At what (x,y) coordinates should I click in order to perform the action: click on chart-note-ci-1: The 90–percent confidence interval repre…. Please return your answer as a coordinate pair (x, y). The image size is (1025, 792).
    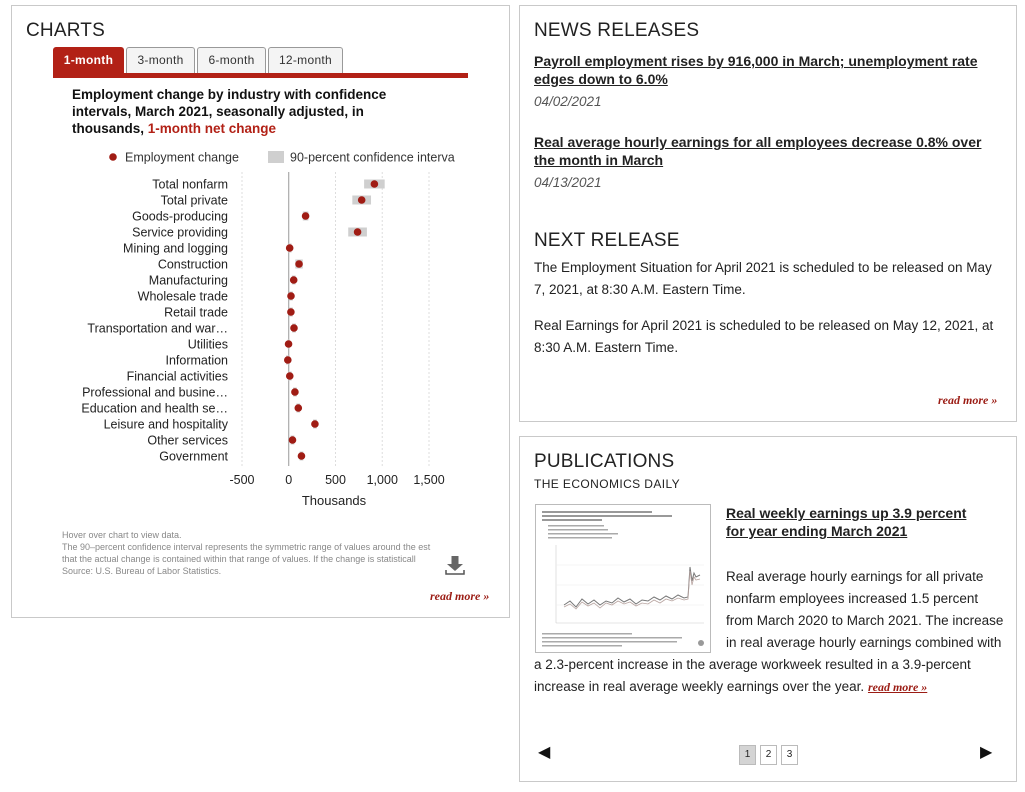
    Looking at the image, I should click on (246, 547).